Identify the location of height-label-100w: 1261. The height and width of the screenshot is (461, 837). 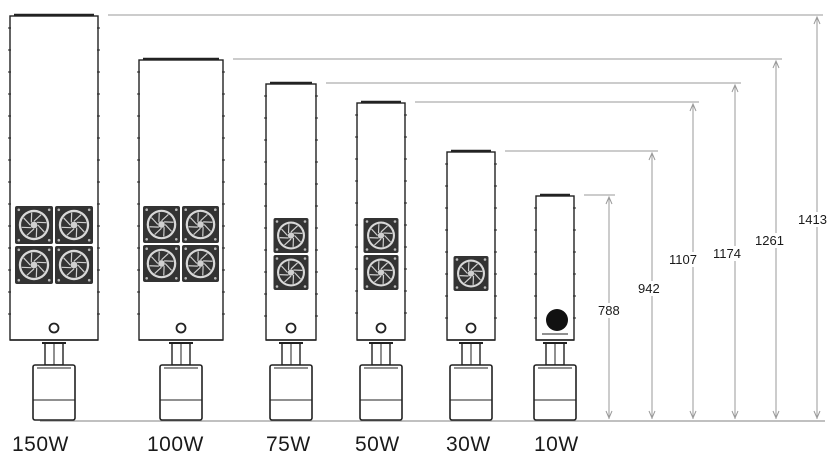
(769, 240).